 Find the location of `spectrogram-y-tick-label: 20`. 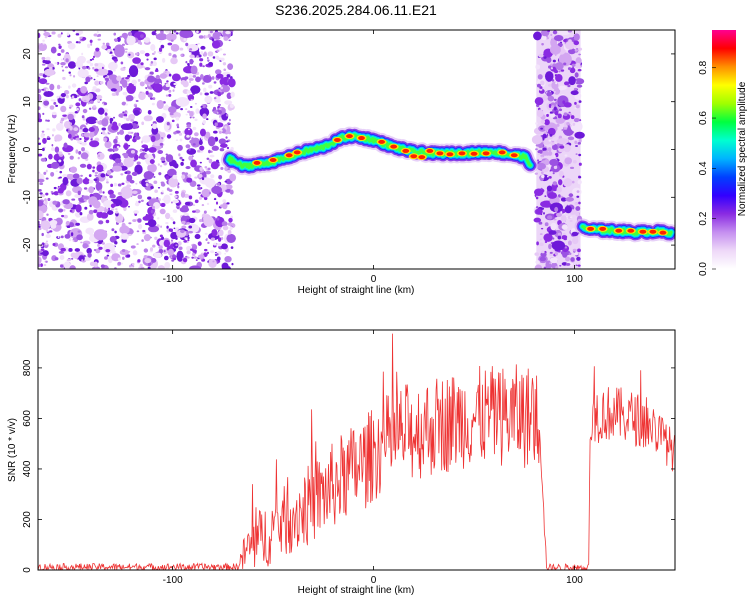

spectrogram-y-tick-label: 20 is located at coordinates (27, 54).